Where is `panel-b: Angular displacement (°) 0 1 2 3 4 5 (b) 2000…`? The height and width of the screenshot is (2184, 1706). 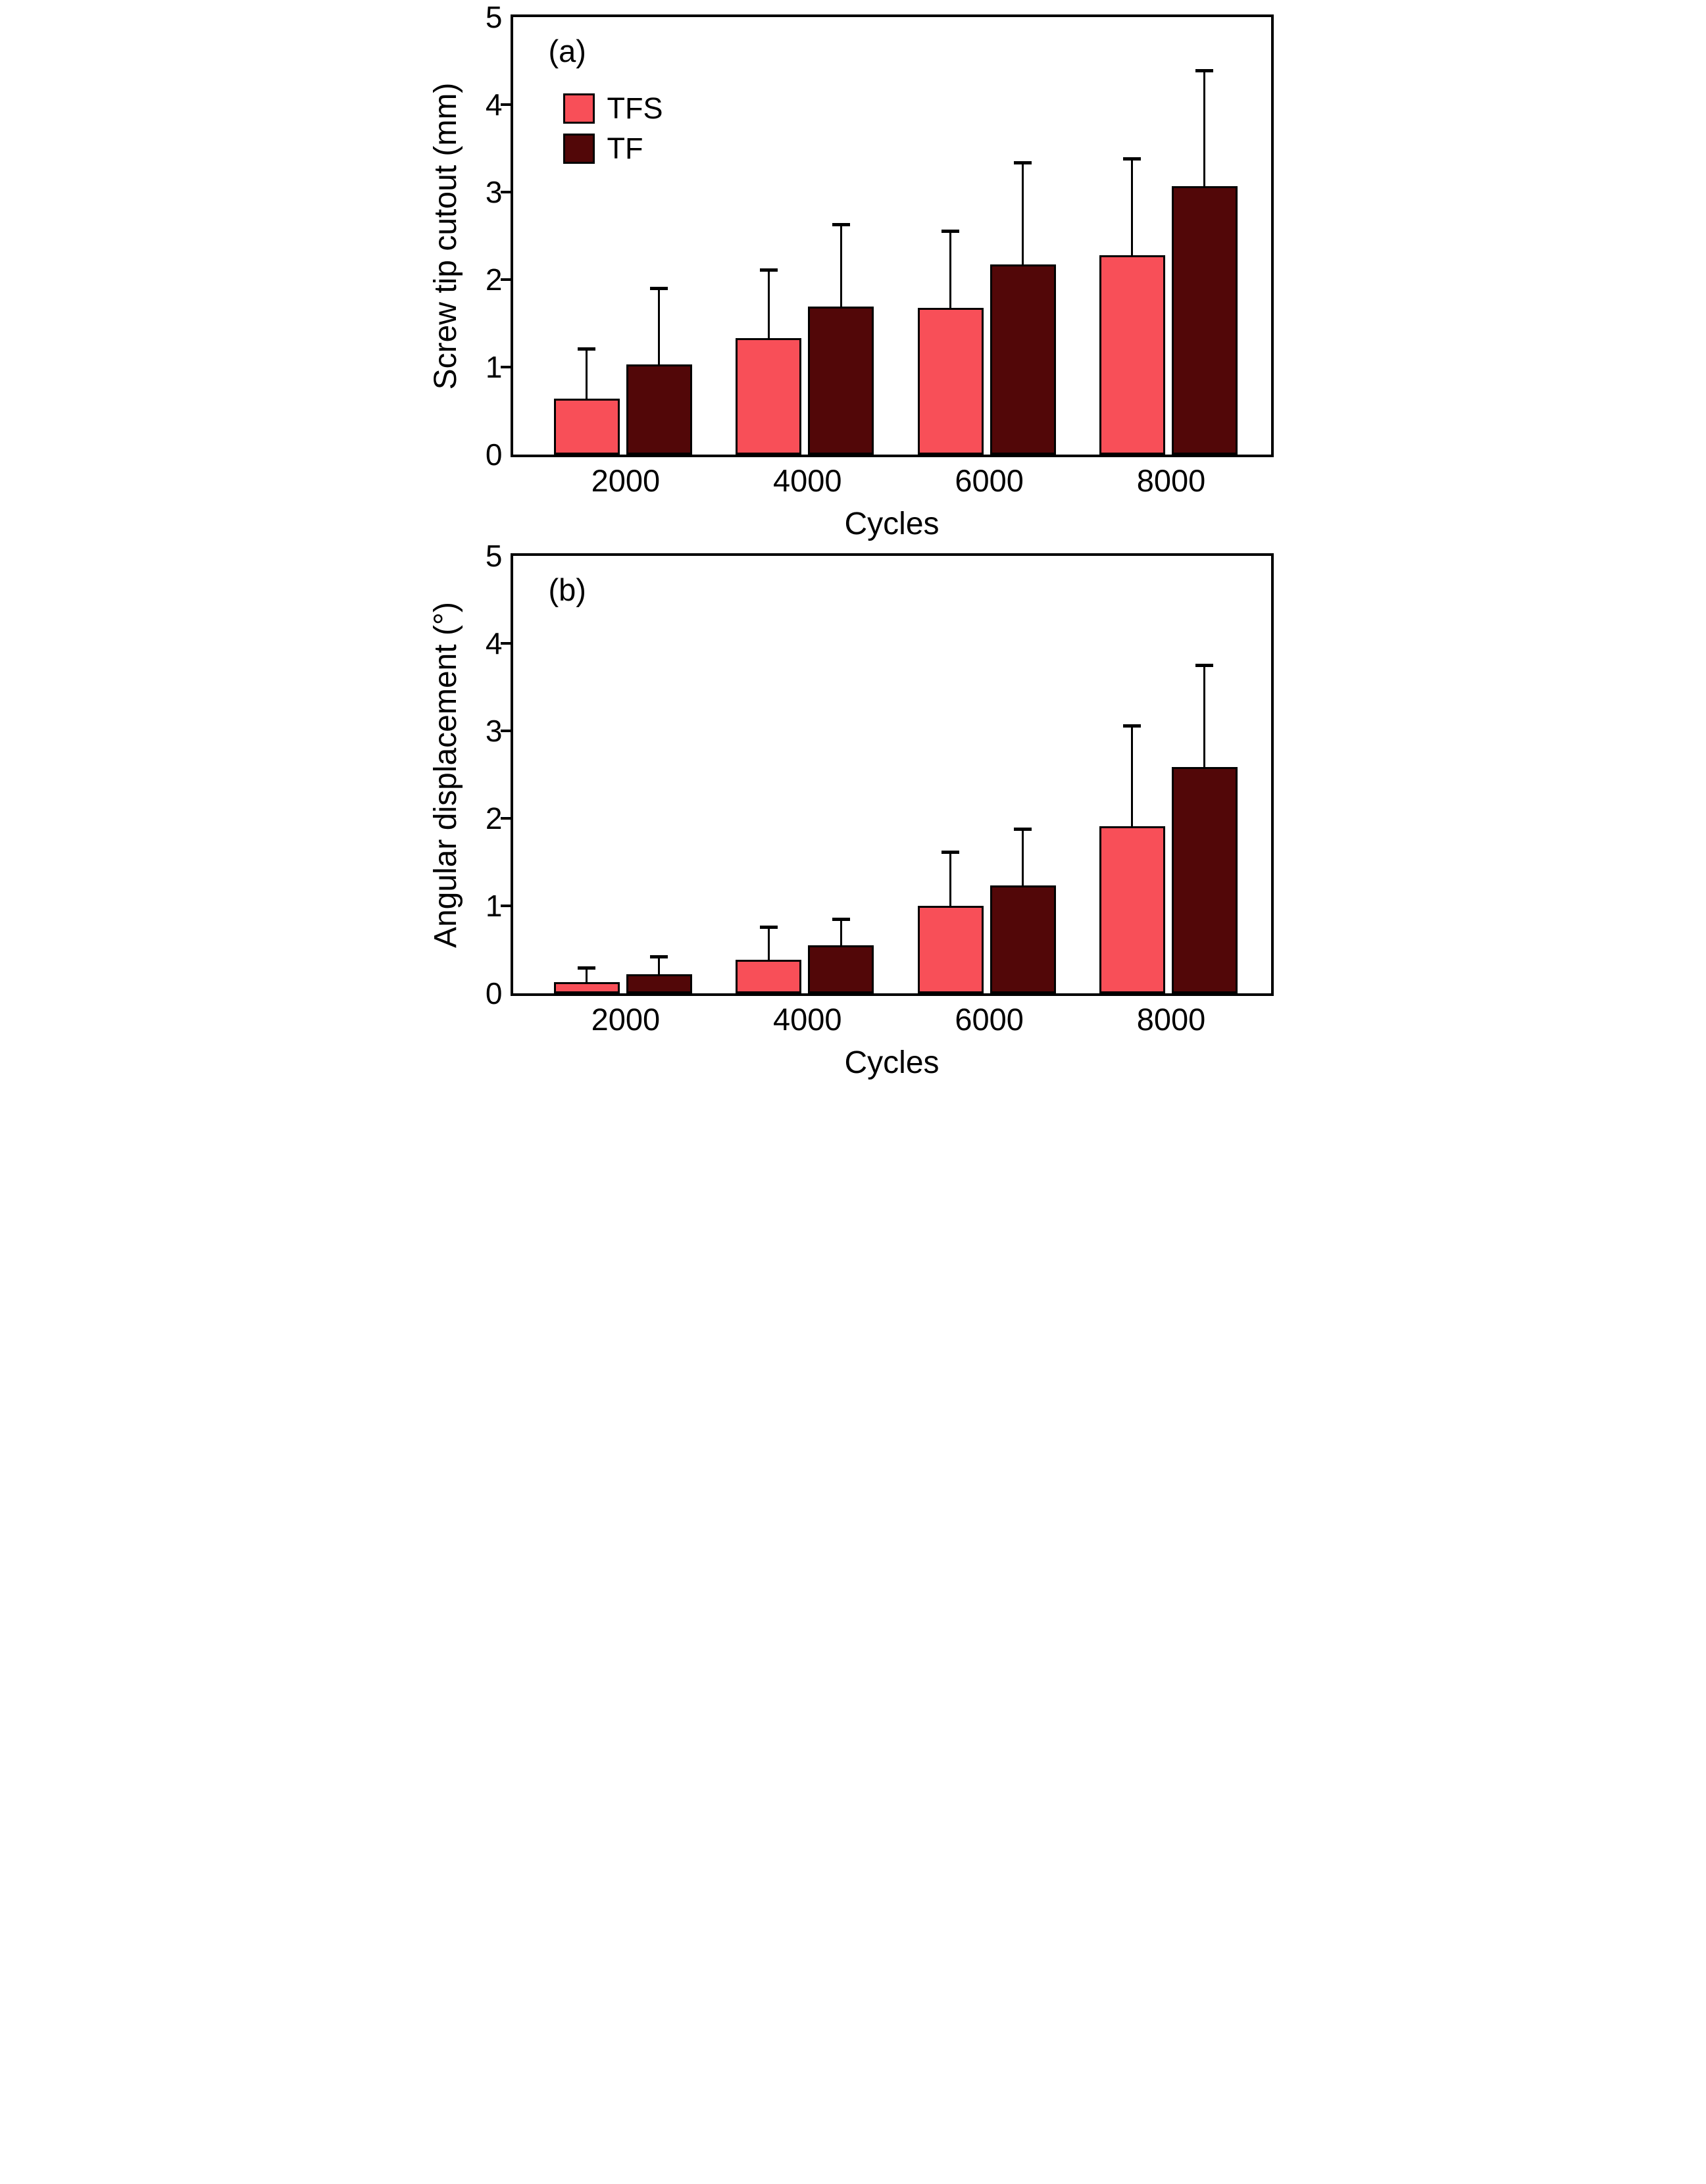 panel-b: Angular displacement (°) 0 1 2 3 4 5 (b) 2000… is located at coordinates (853, 812).